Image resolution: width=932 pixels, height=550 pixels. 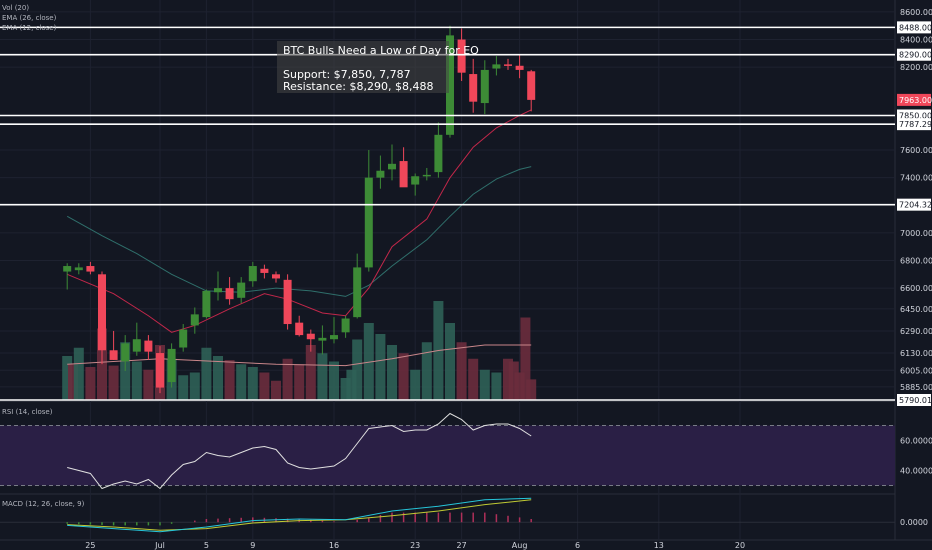 I want to click on price-level-tag: 5790.01, so click(x=915, y=400).